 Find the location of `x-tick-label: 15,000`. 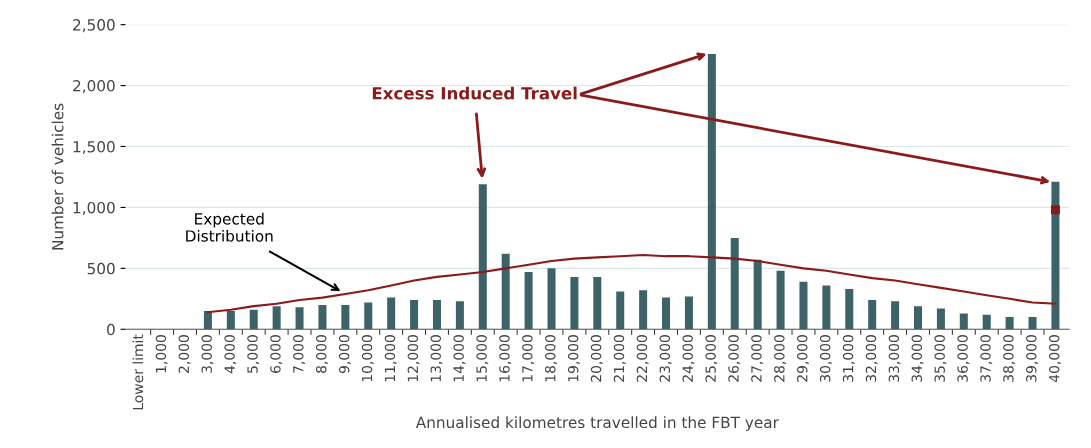

x-tick-label: 15,000 is located at coordinates (482, 358).